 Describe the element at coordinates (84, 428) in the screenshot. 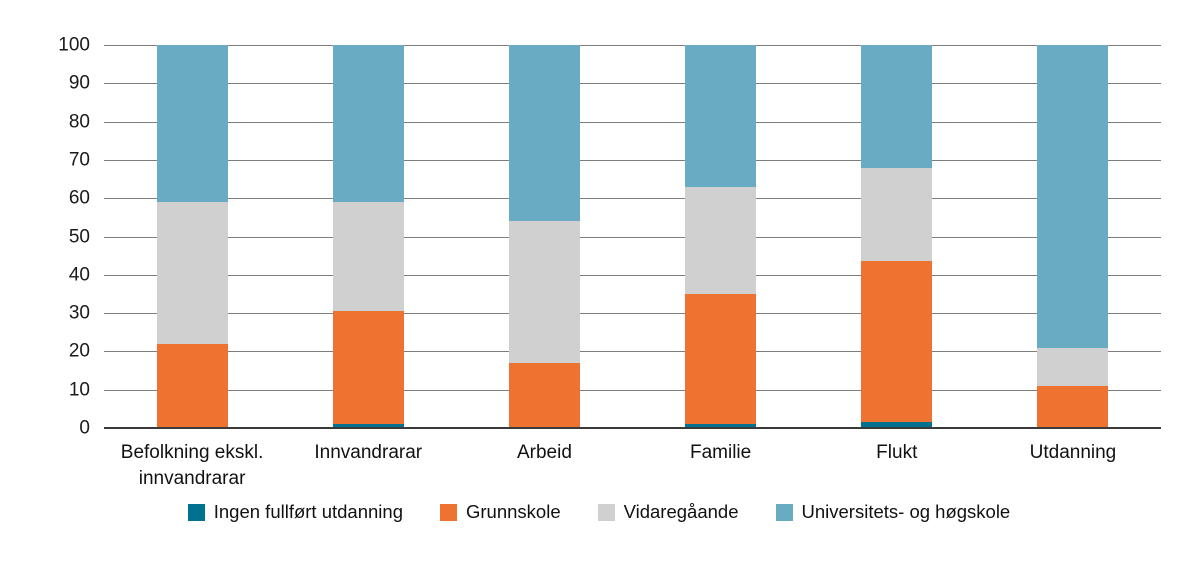

I see `y-tick-label: 0` at that location.